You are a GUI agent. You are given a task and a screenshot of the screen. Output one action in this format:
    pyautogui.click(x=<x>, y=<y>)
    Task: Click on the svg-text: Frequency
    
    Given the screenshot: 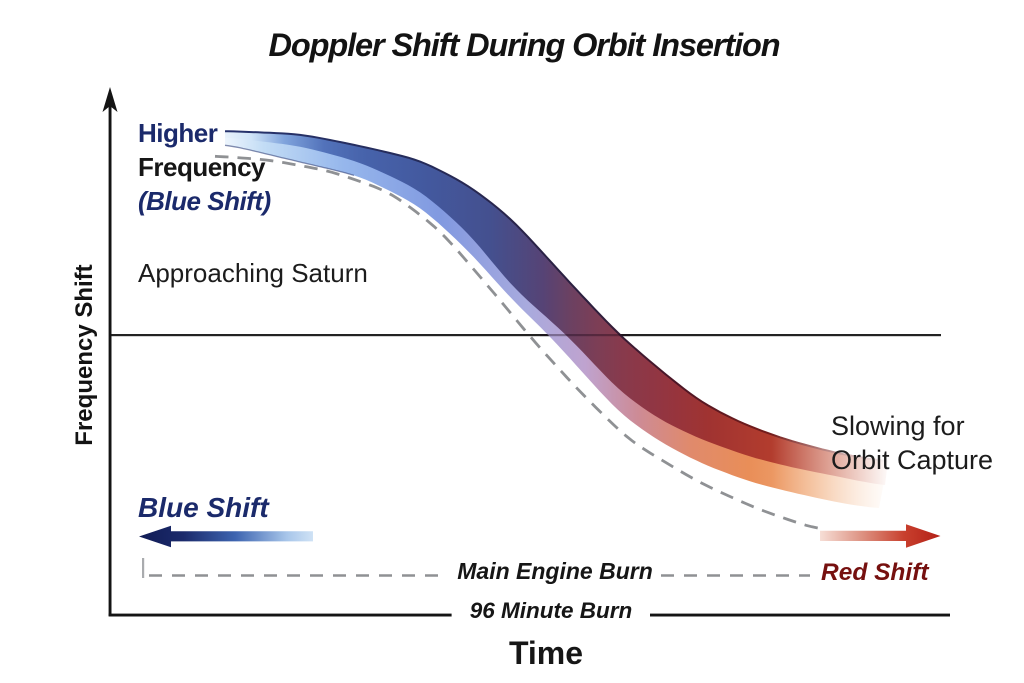 What is the action you would take?
    pyautogui.click(x=202, y=167)
    